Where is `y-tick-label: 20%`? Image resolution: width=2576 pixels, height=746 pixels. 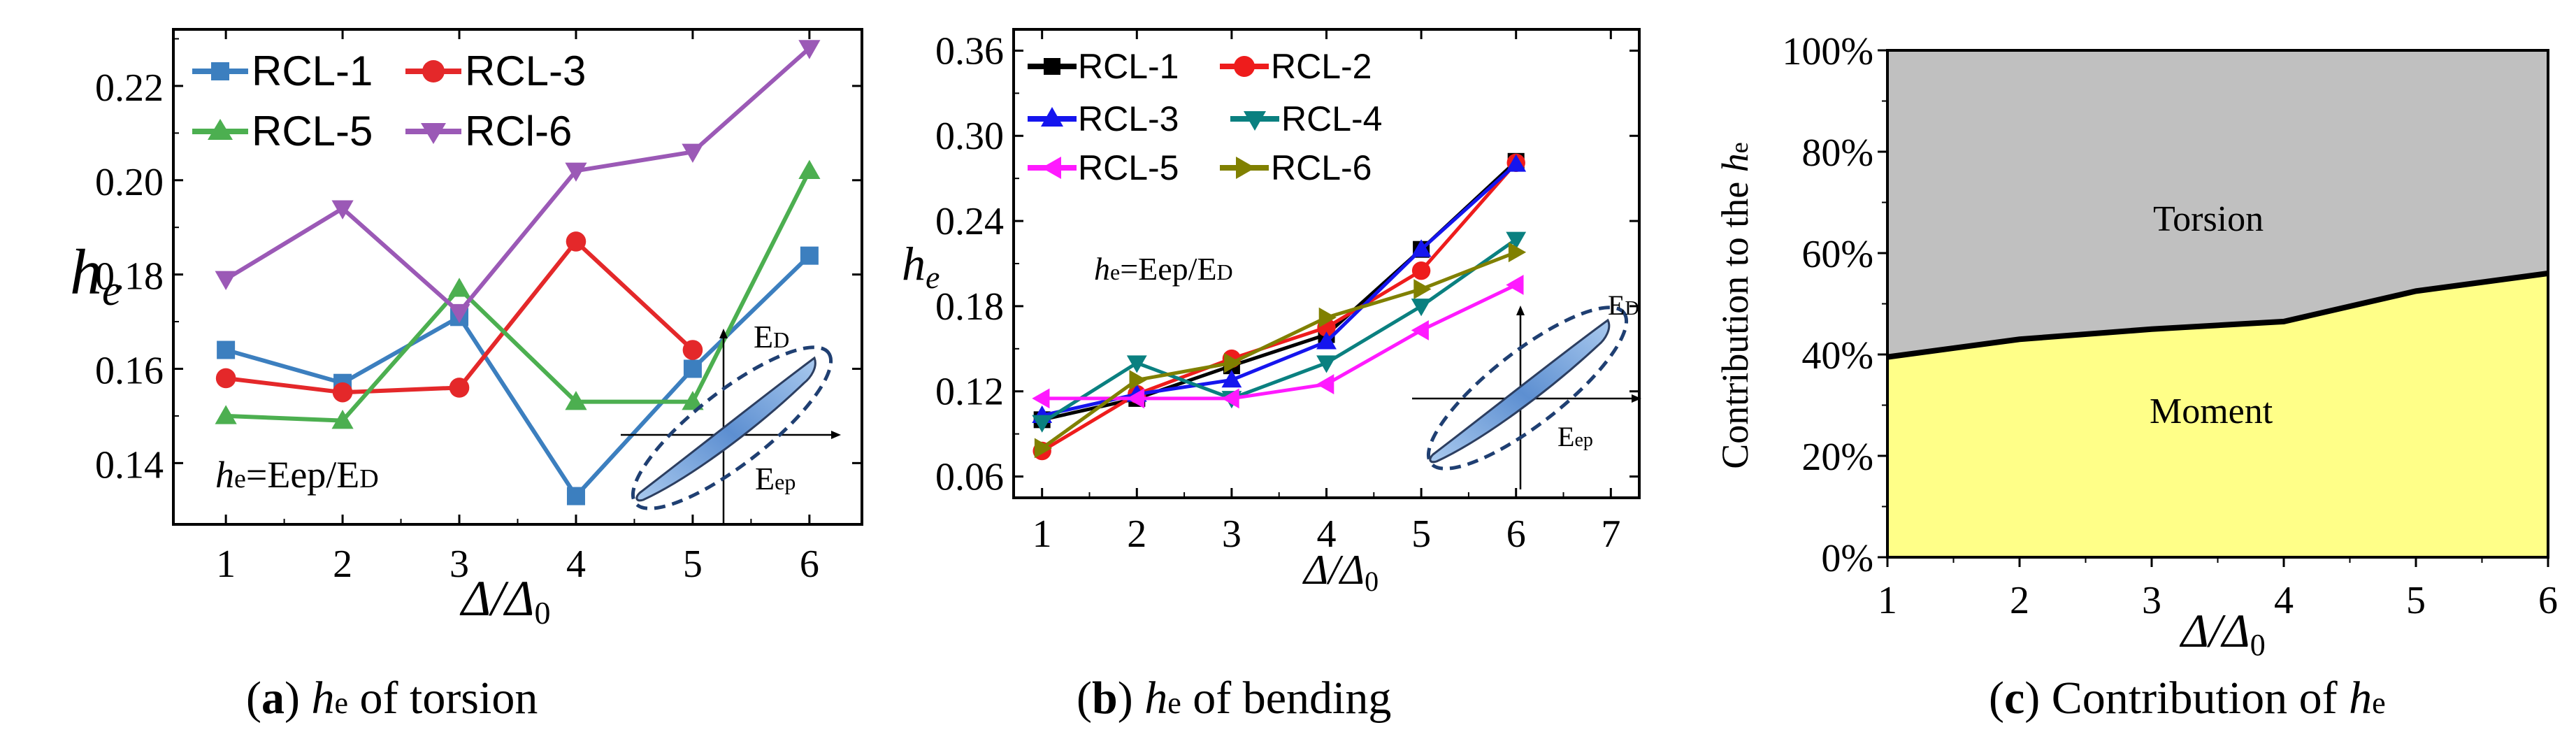
y-tick-label: 20% is located at coordinates (1837, 457).